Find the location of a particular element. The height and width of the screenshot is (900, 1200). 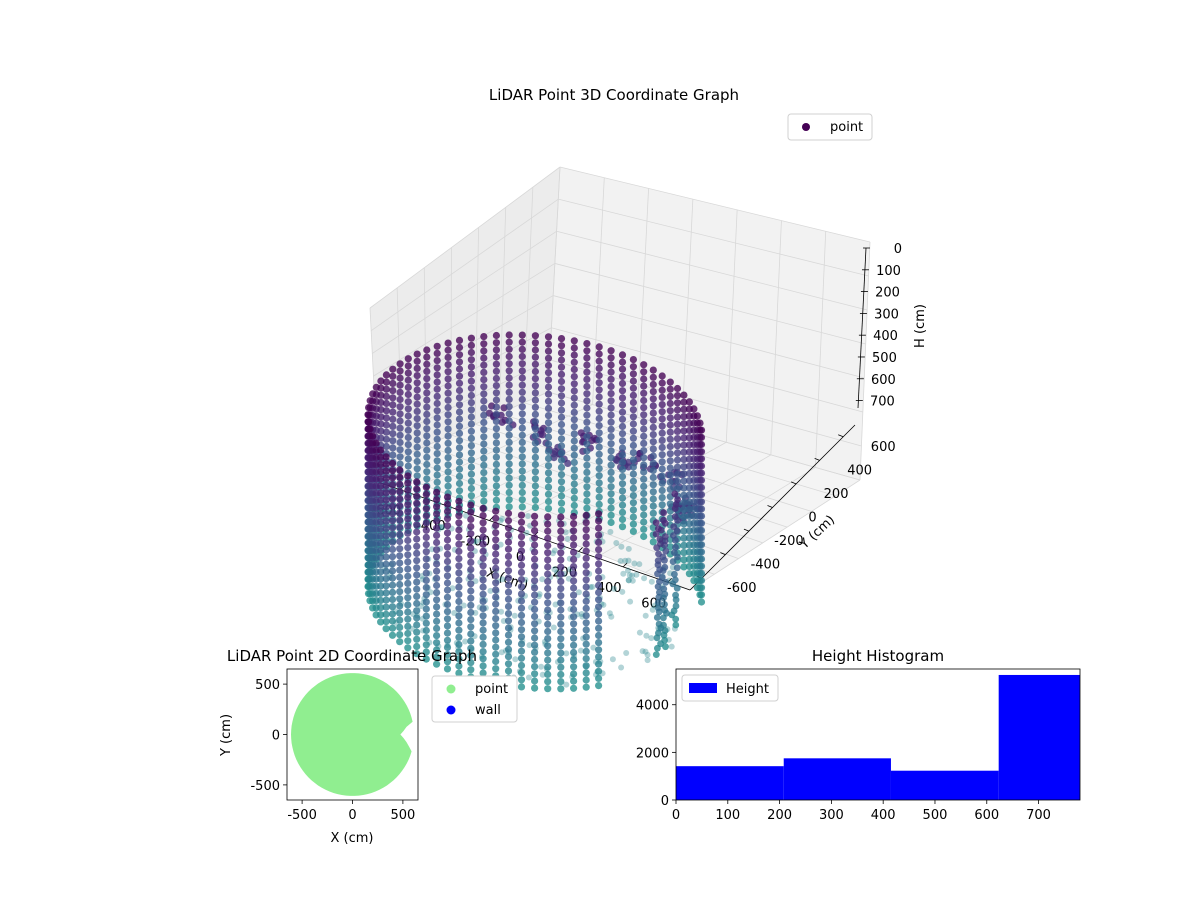

hist-x-tick-label: 400 is located at coordinates (883, 815).